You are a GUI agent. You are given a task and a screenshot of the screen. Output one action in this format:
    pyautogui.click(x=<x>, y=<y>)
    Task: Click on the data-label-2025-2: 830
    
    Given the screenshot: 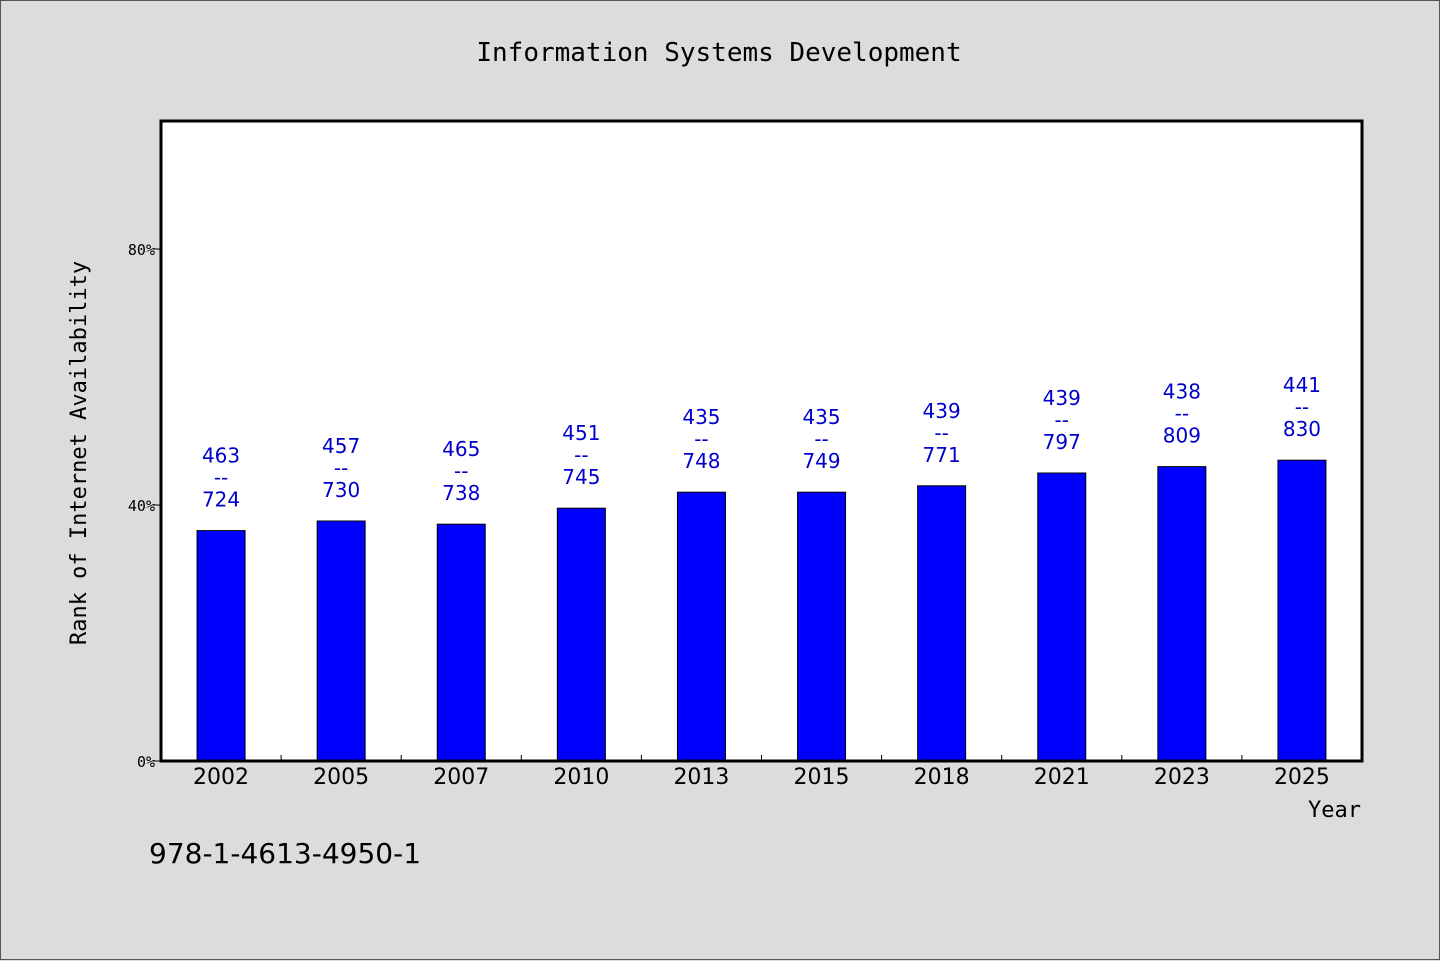 What is the action you would take?
    pyautogui.click(x=1302, y=429)
    